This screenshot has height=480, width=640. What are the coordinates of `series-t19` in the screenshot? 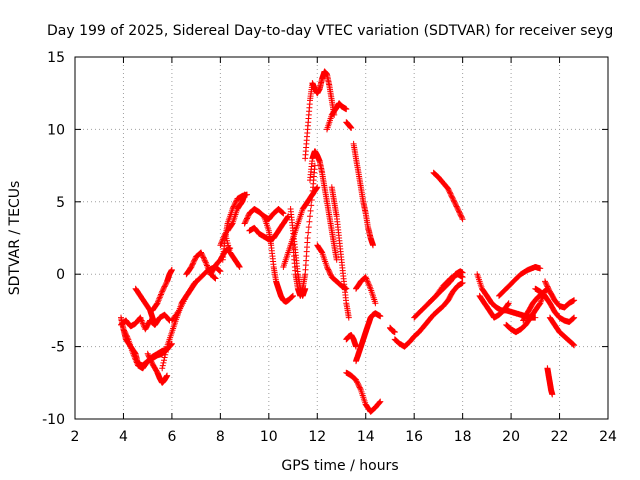 It's located at (340, 252).